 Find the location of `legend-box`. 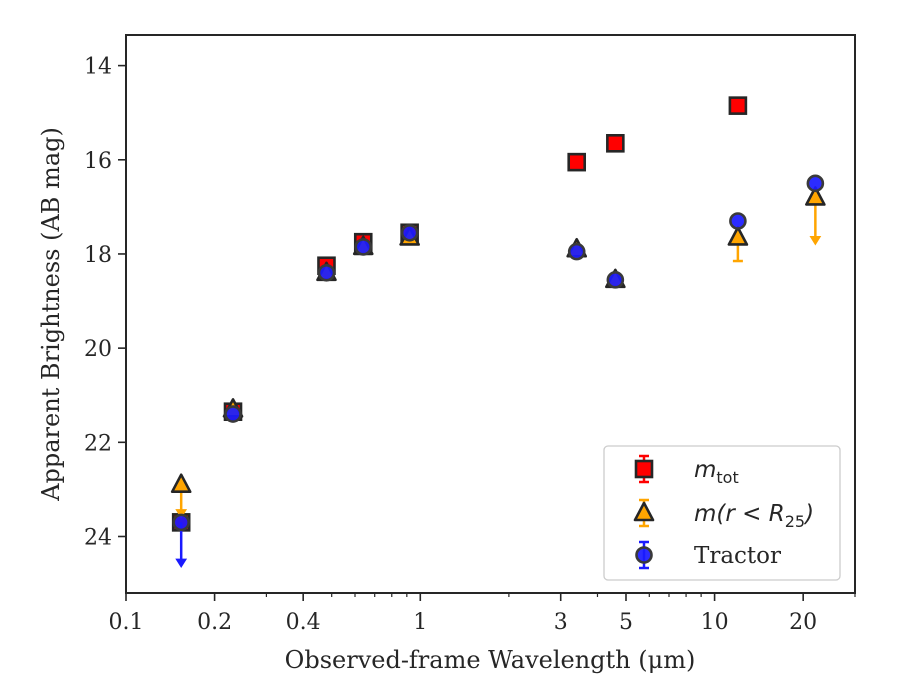

legend-box is located at coordinates (722, 513).